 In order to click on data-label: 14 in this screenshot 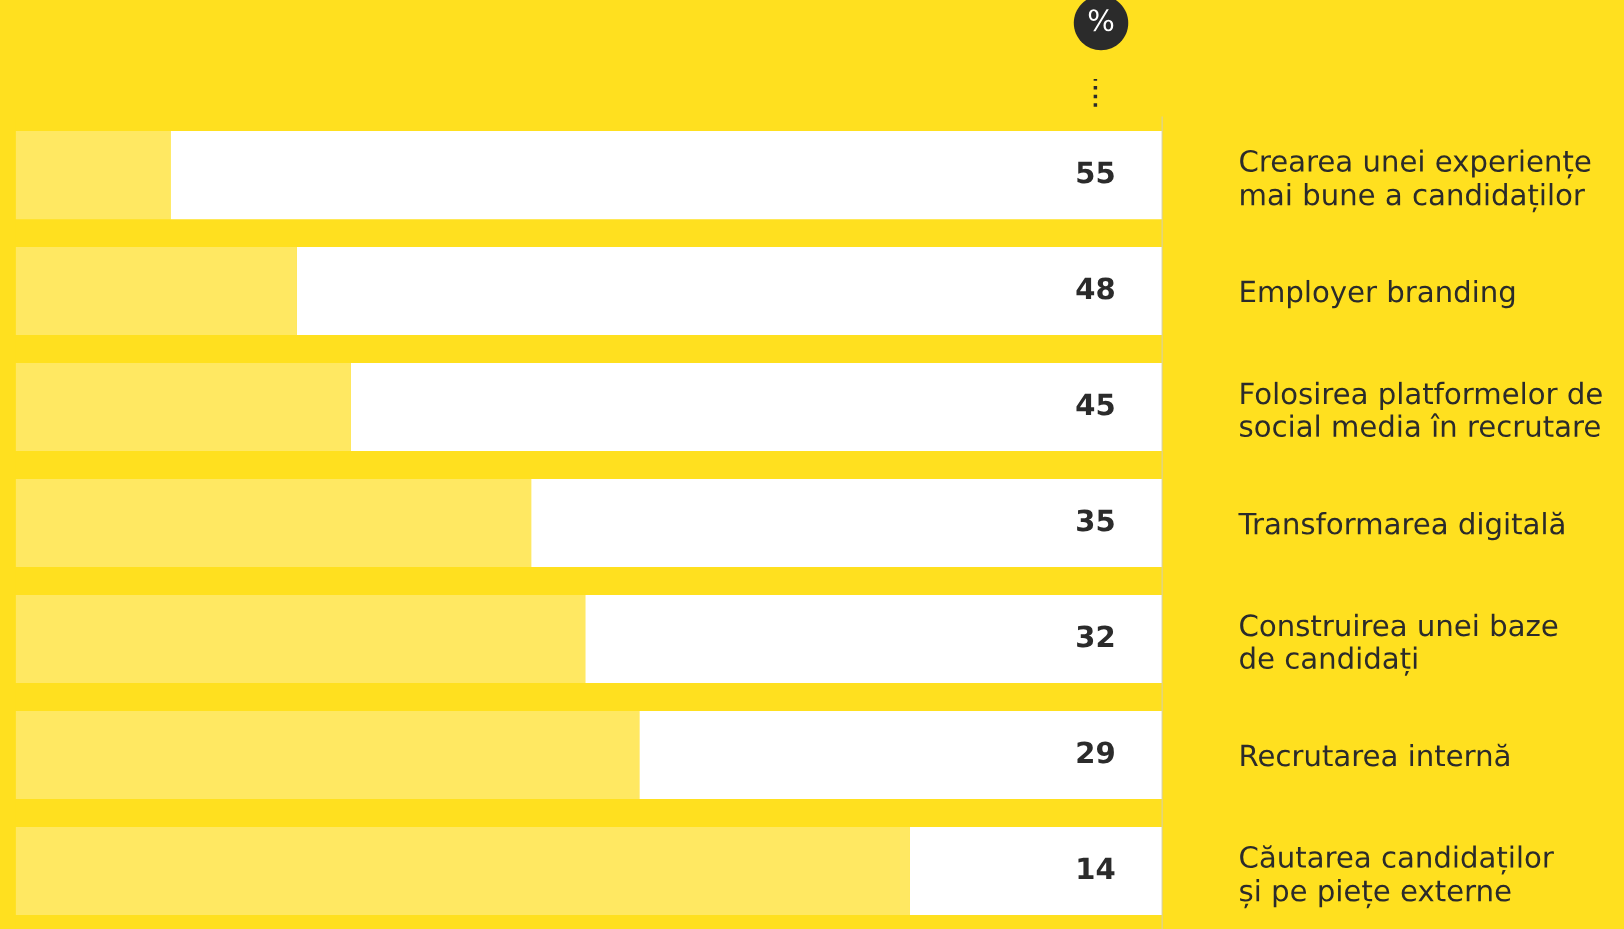, I will do `click(1096, 868)`.